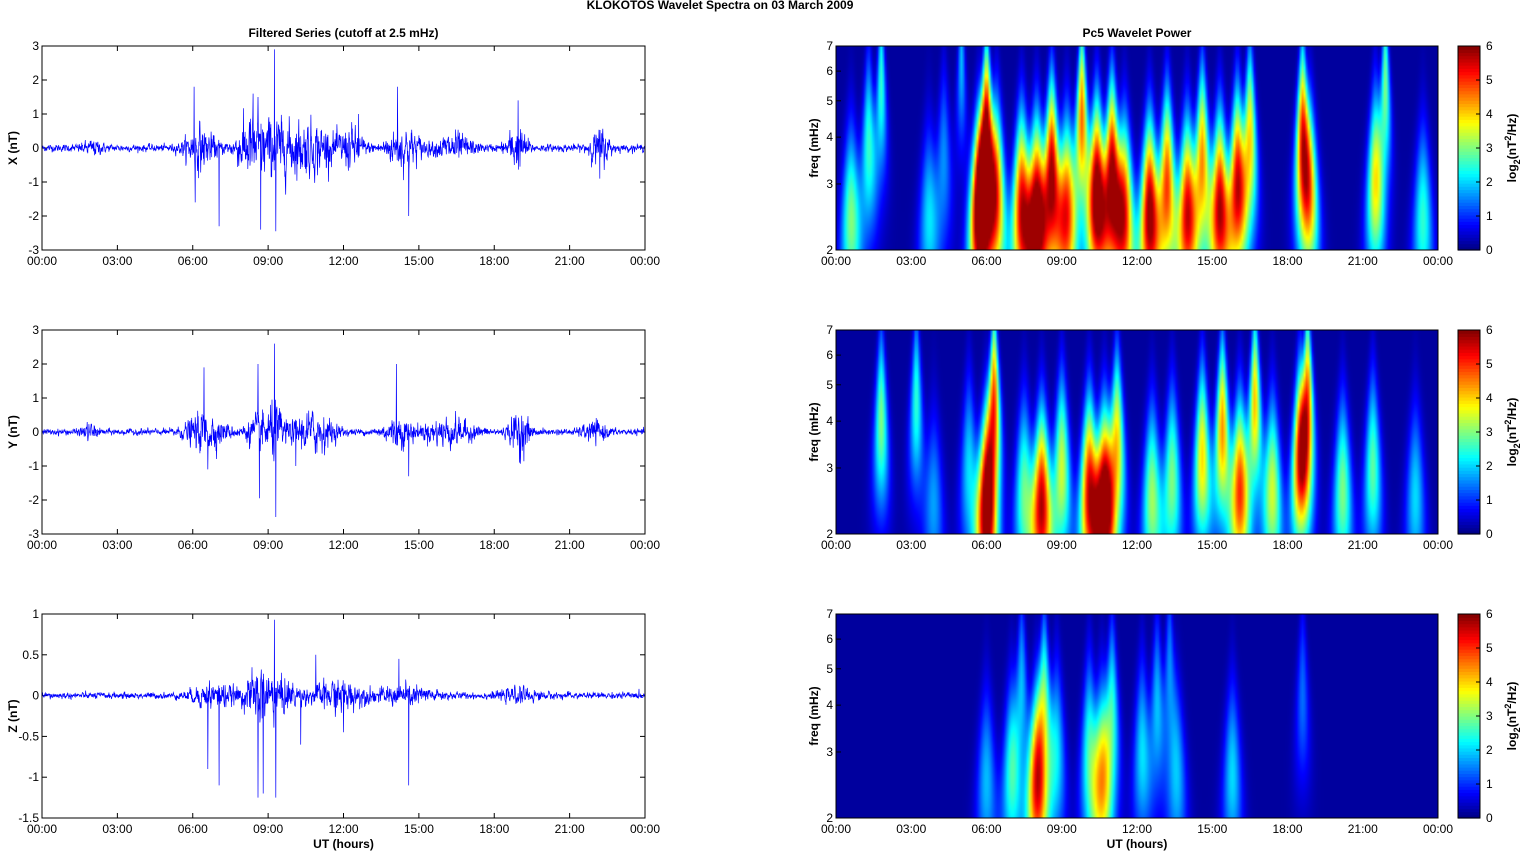 This screenshot has width=1522, height=851. I want to click on y-tick-label: 7, so click(829, 46).